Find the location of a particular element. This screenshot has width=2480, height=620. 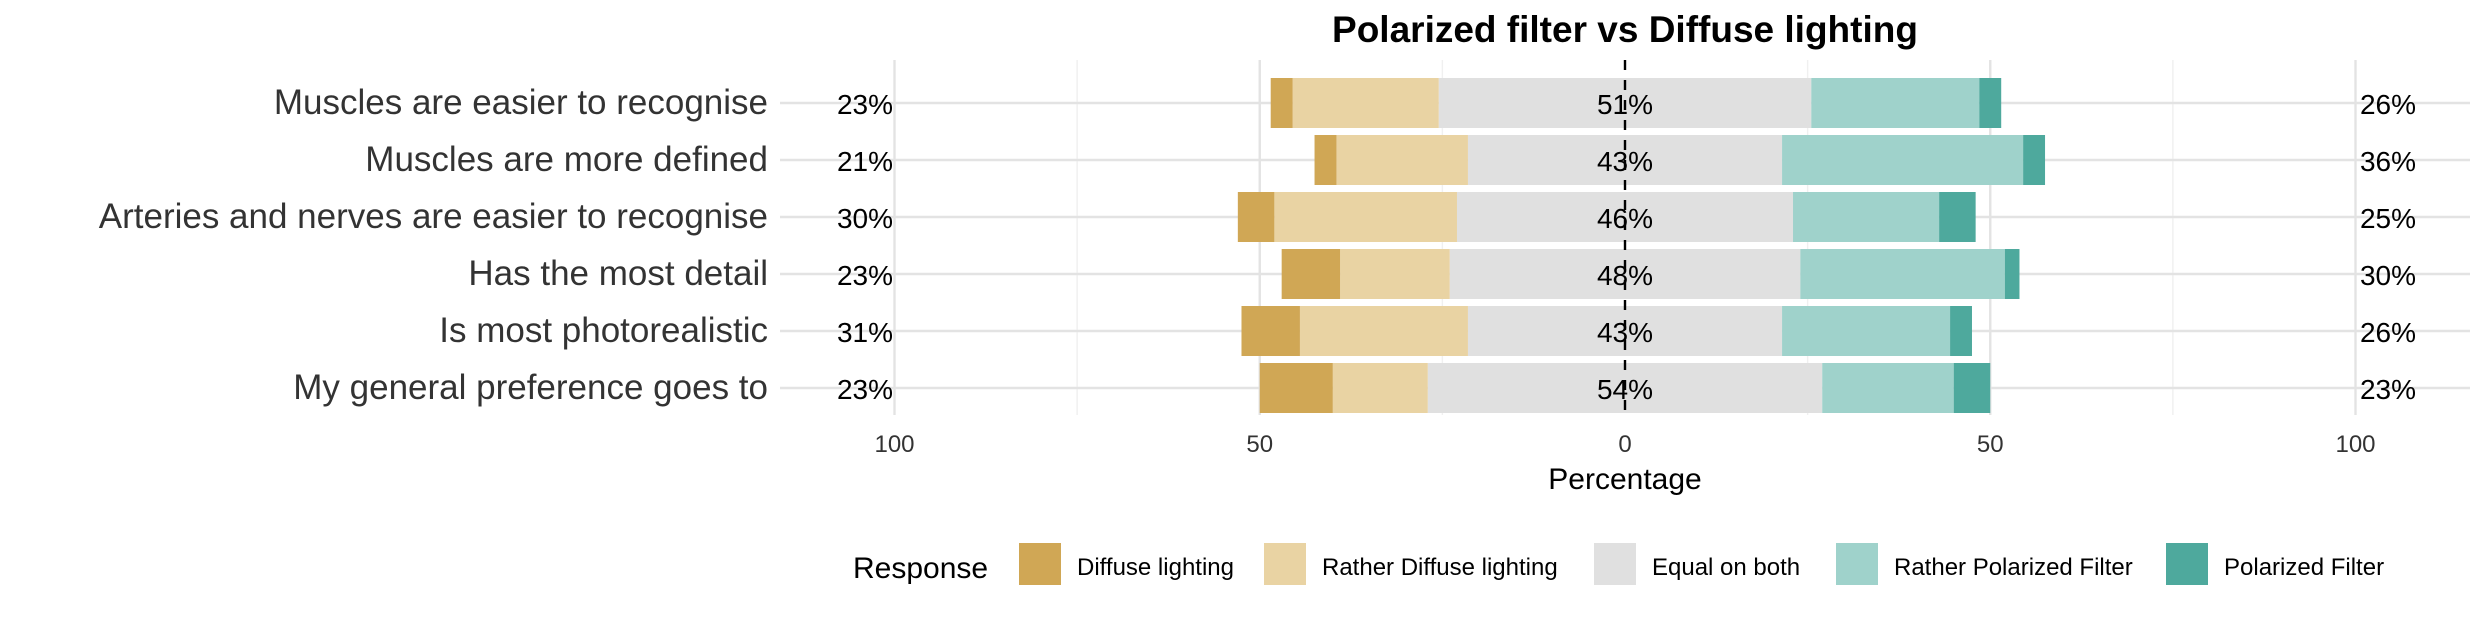

legend-label: Diffuse lighting is located at coordinates (1155, 567).